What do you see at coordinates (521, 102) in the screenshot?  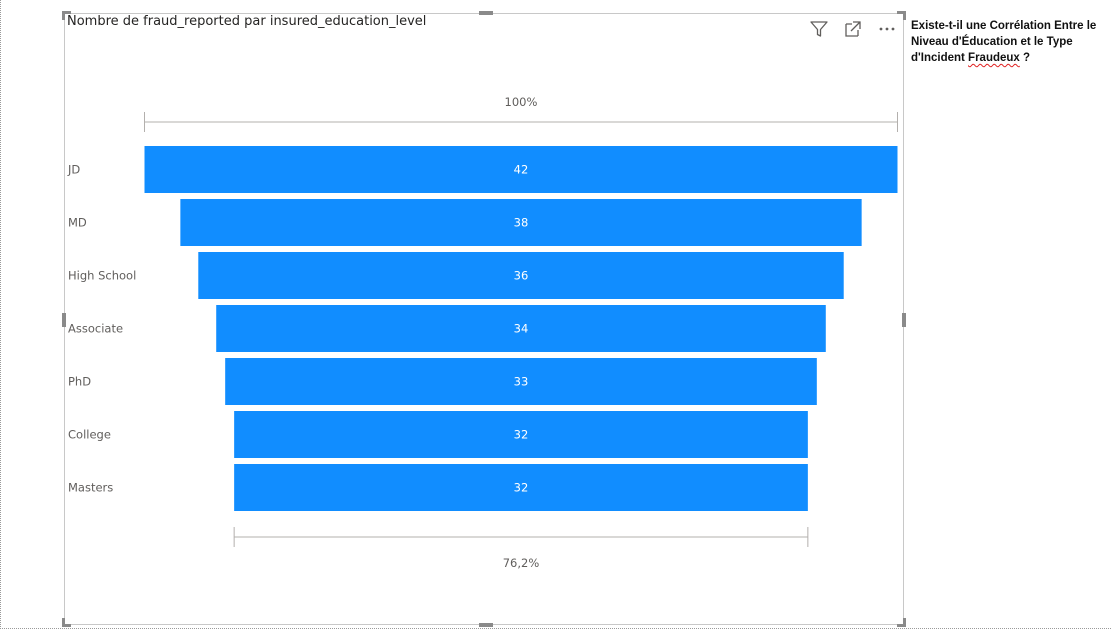 I see `top-percent-label: 100%` at bounding box center [521, 102].